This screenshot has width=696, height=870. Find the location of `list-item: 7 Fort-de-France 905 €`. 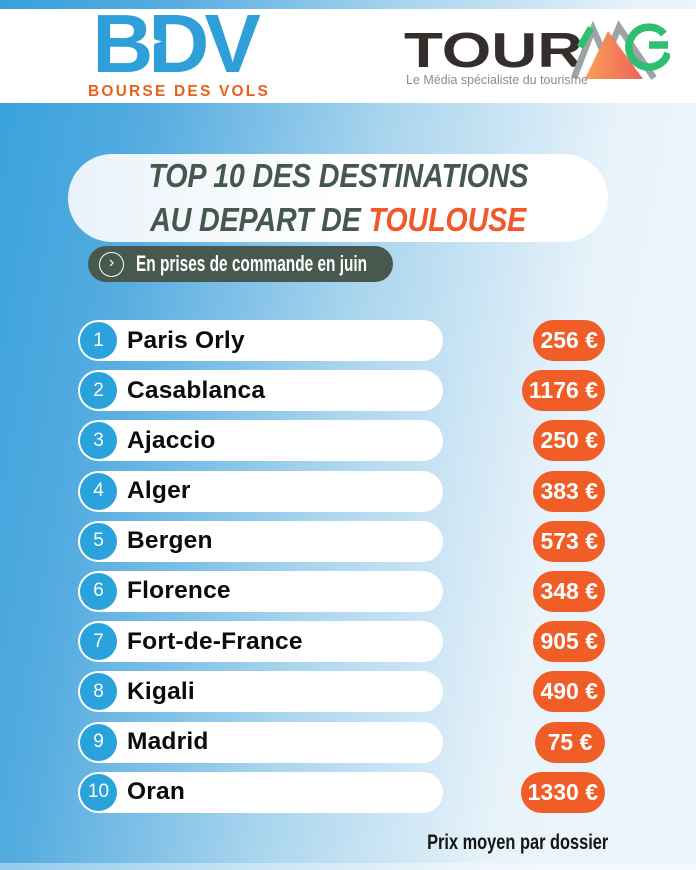

list-item: 7 Fort-de-France 905 € is located at coordinates (341, 642).